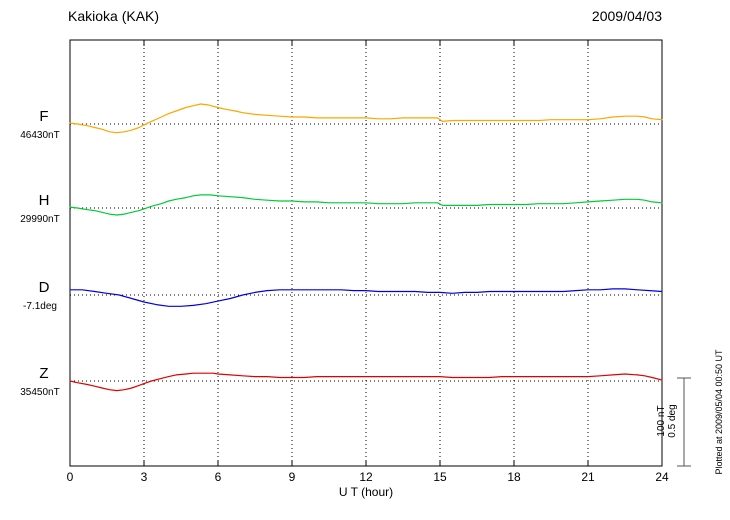 The image size is (730, 520). What do you see at coordinates (114, 16) in the screenshot?
I see `station-title: Kakioka (KAK)` at bounding box center [114, 16].